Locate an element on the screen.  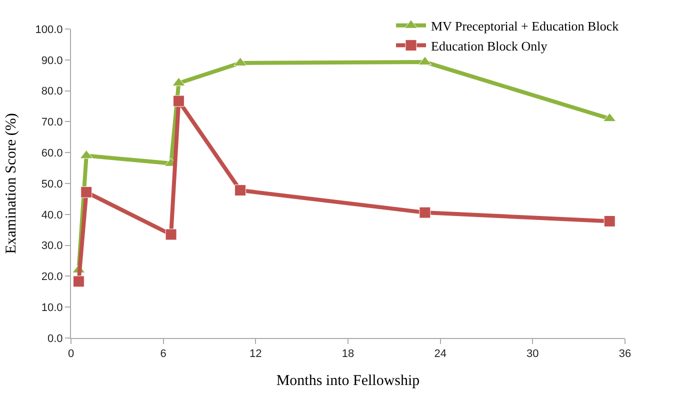
x-tick-label: 30 is located at coordinates (532, 354).